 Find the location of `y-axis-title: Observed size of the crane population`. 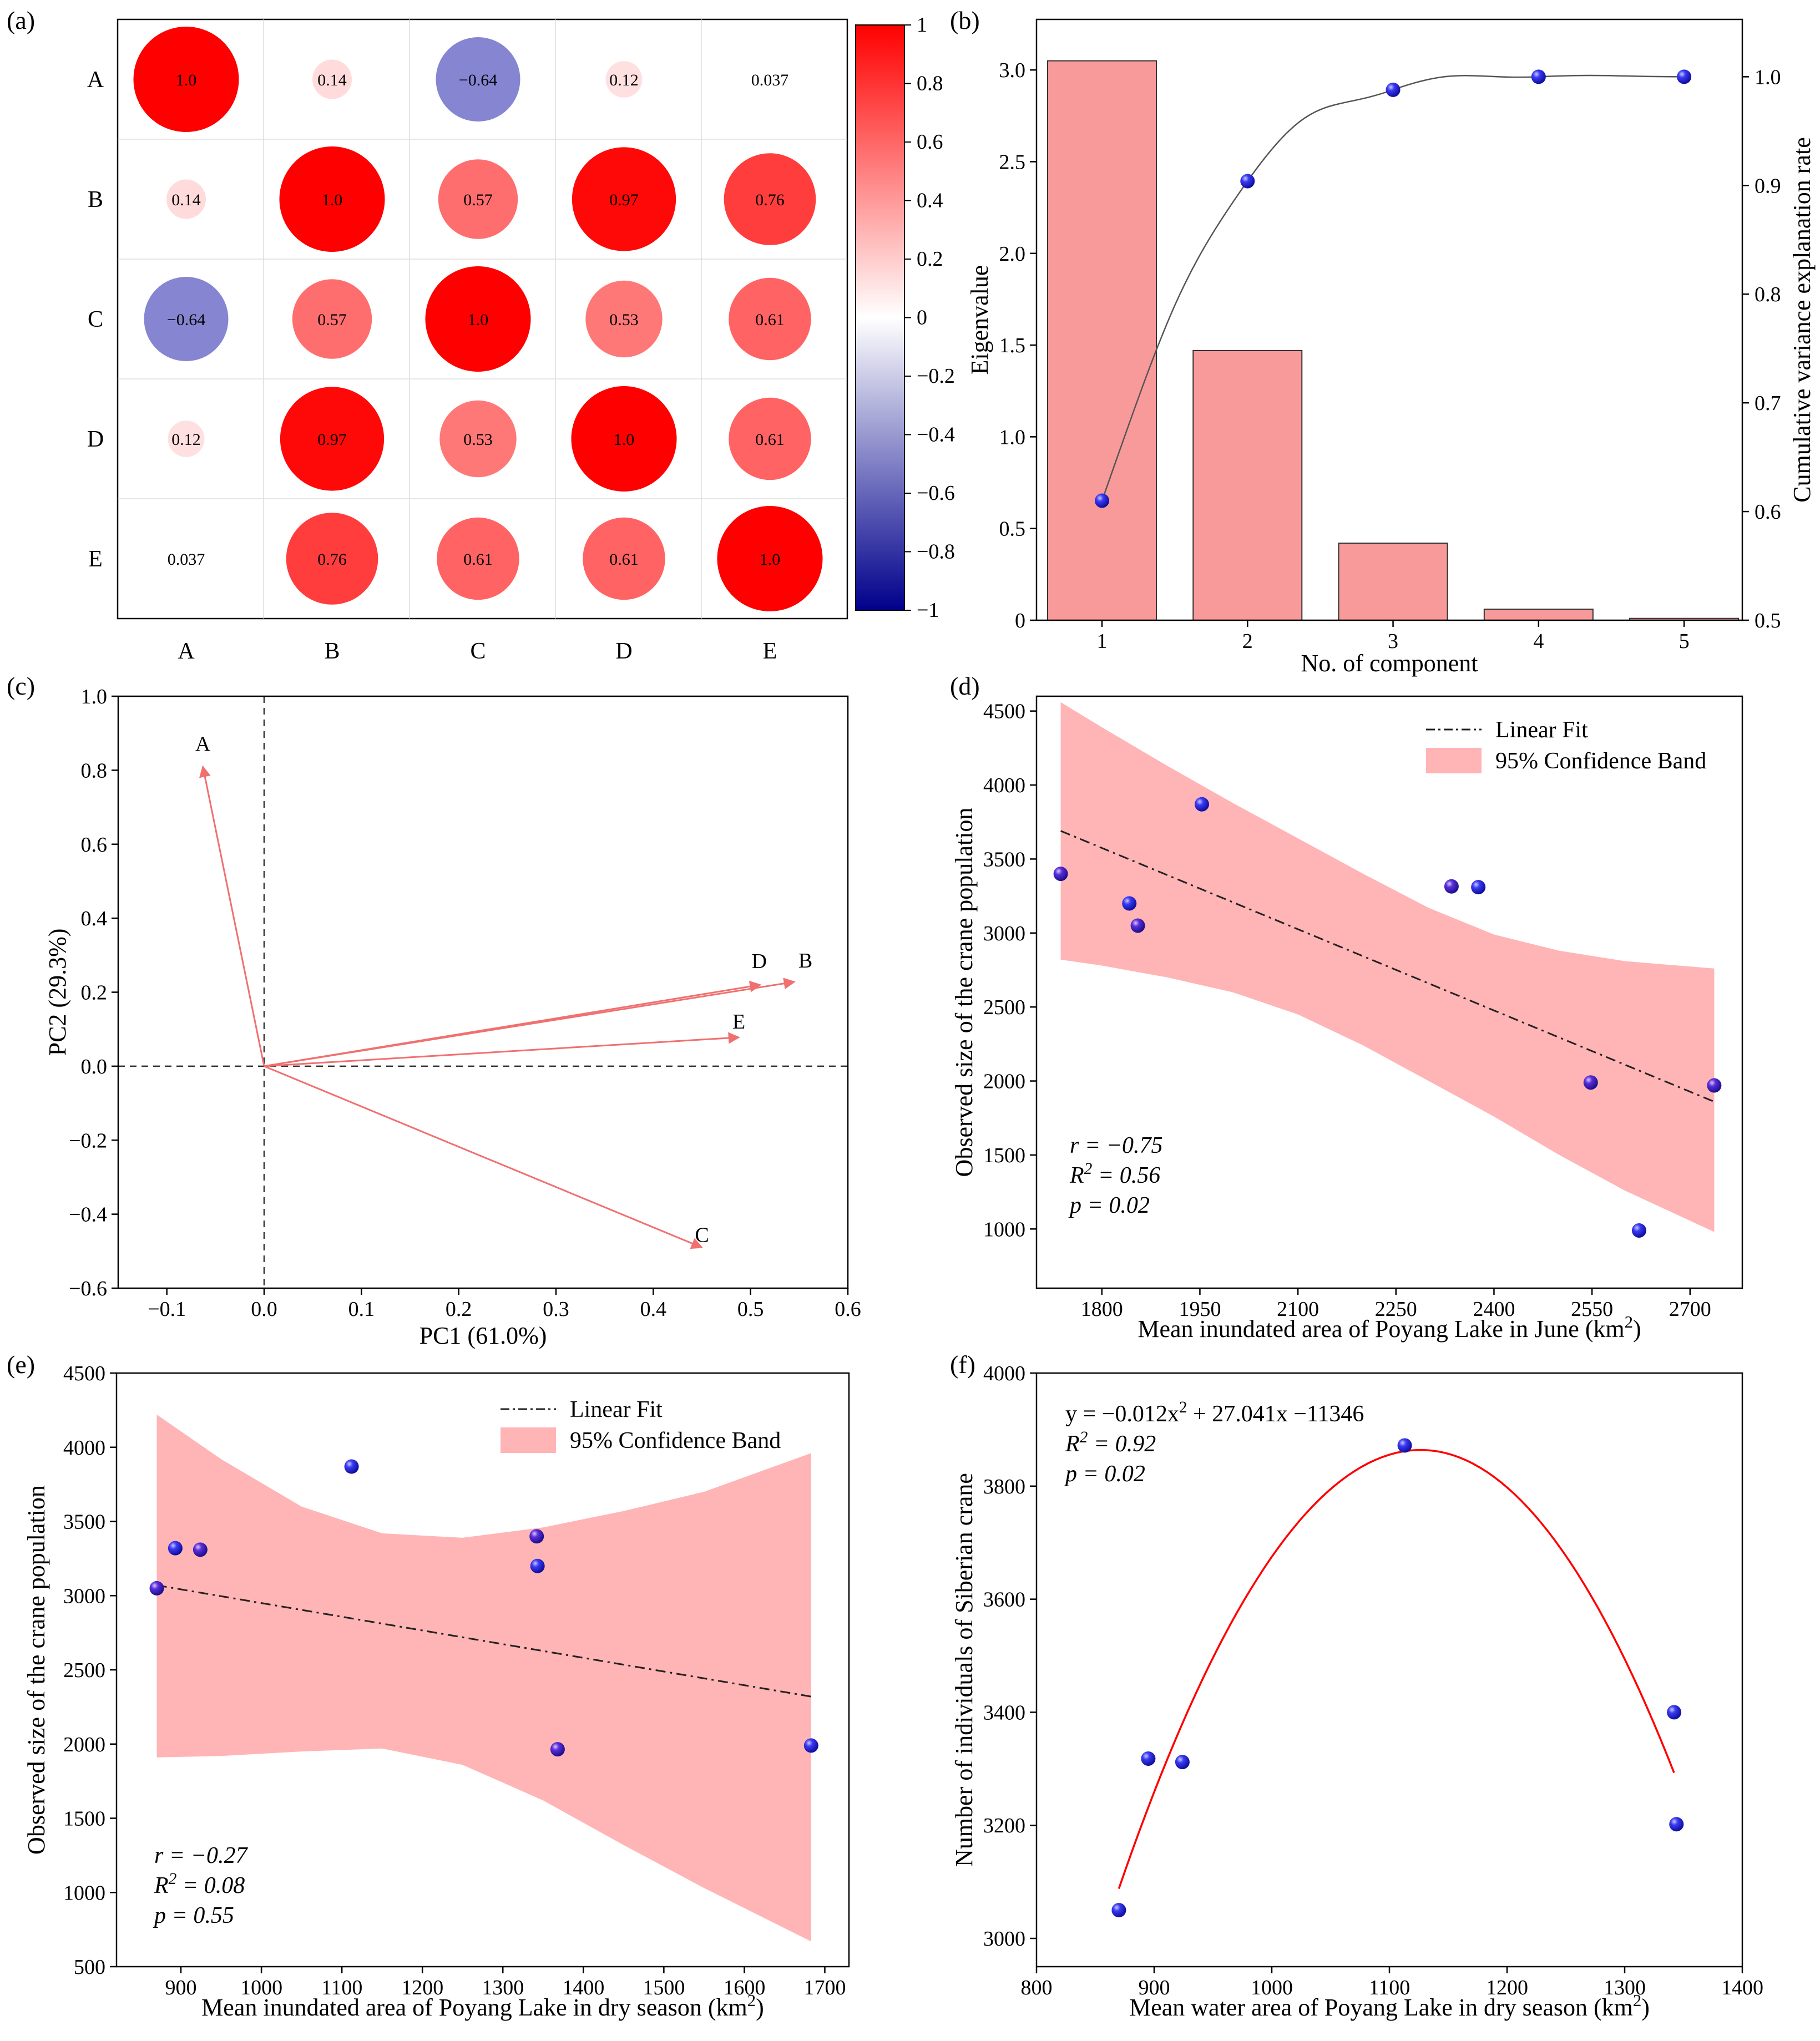

y-axis-title: Observed size of the crane population is located at coordinates (965, 992).